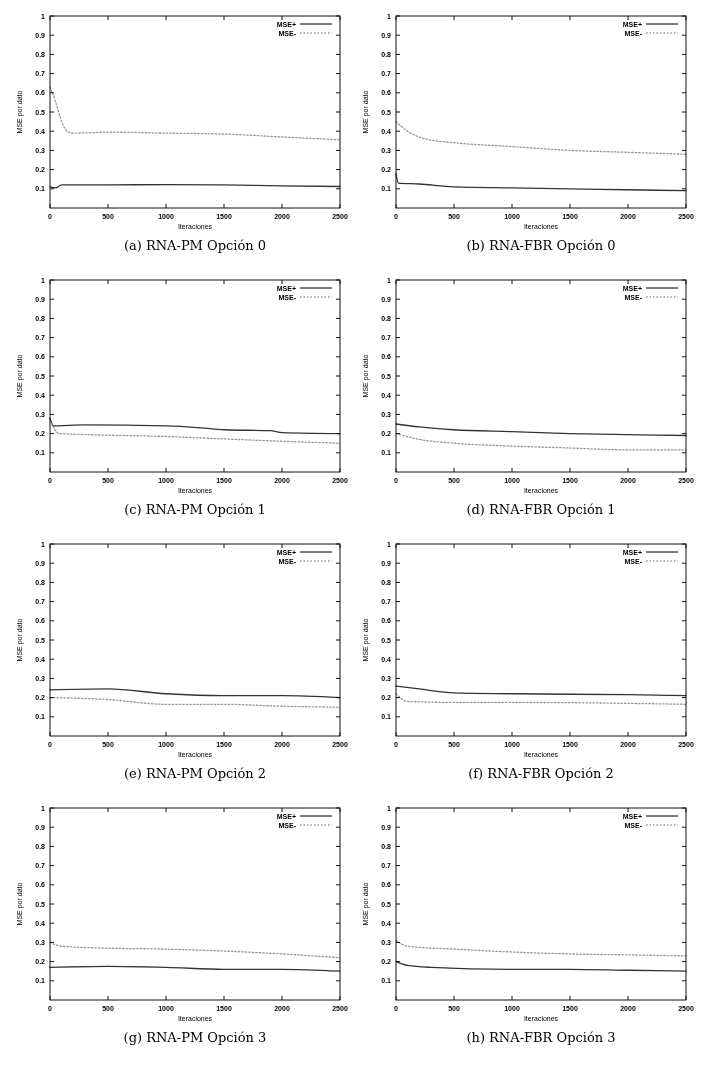 The width and height of the screenshot is (709, 1074). I want to click on text: (a) RNA-PM Opción 0, so click(195, 245).